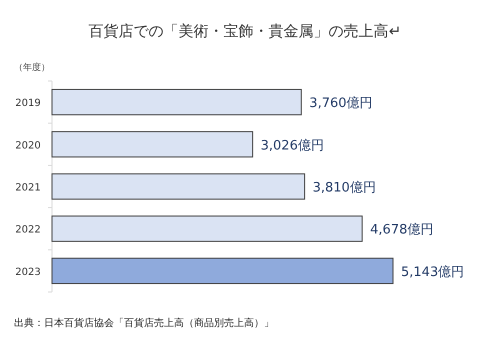 Image resolution: width=492 pixels, height=342 pixels. Describe the element at coordinates (245, 31) in the screenshot. I see `title: 百貨店での「美術・宝飾・貴金属」の売上高↵` at that location.